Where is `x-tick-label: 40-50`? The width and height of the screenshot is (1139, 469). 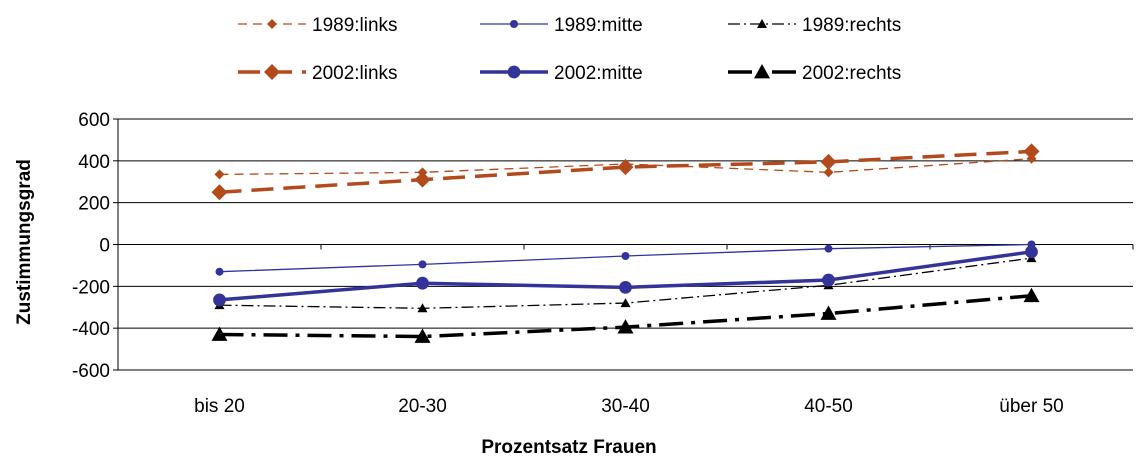
x-tick-label: 40-50 is located at coordinates (828, 406).